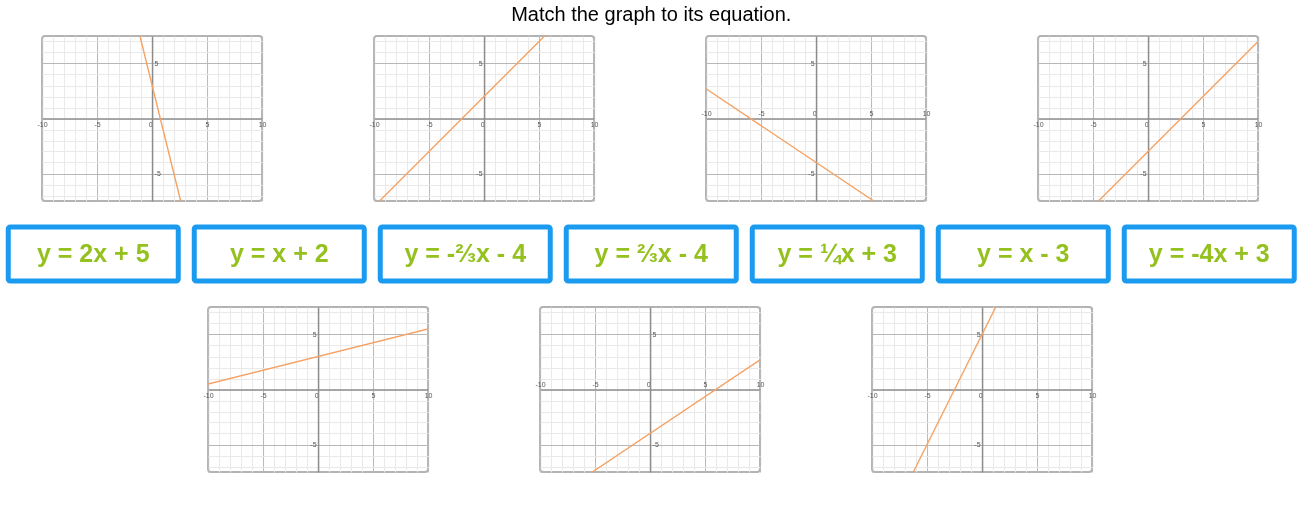  What do you see at coordinates (93, 253) in the screenshot?
I see `text: y = 2x + 5` at bounding box center [93, 253].